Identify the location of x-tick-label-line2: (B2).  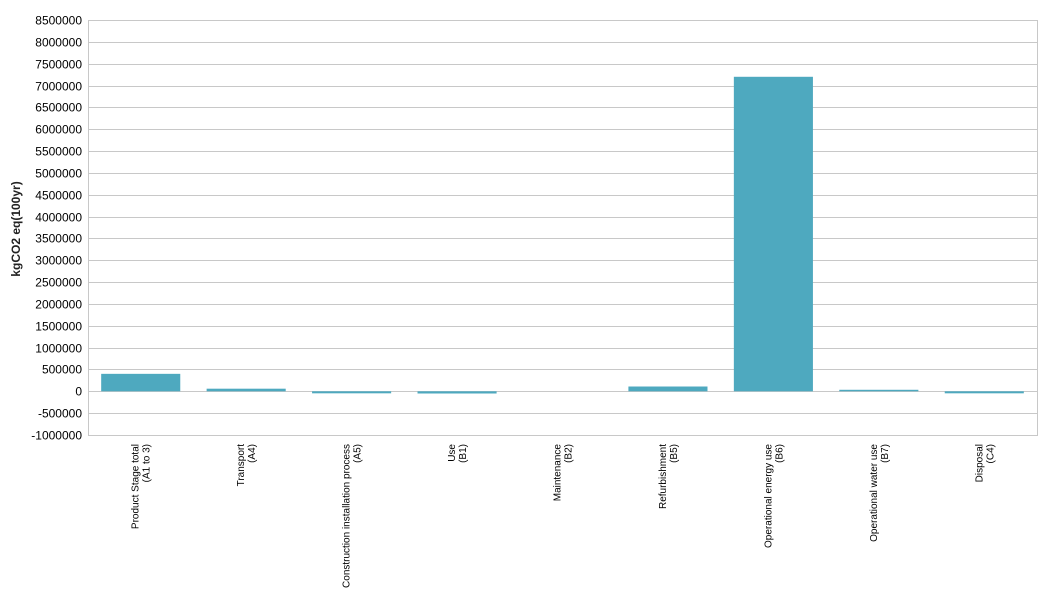
(569, 453).